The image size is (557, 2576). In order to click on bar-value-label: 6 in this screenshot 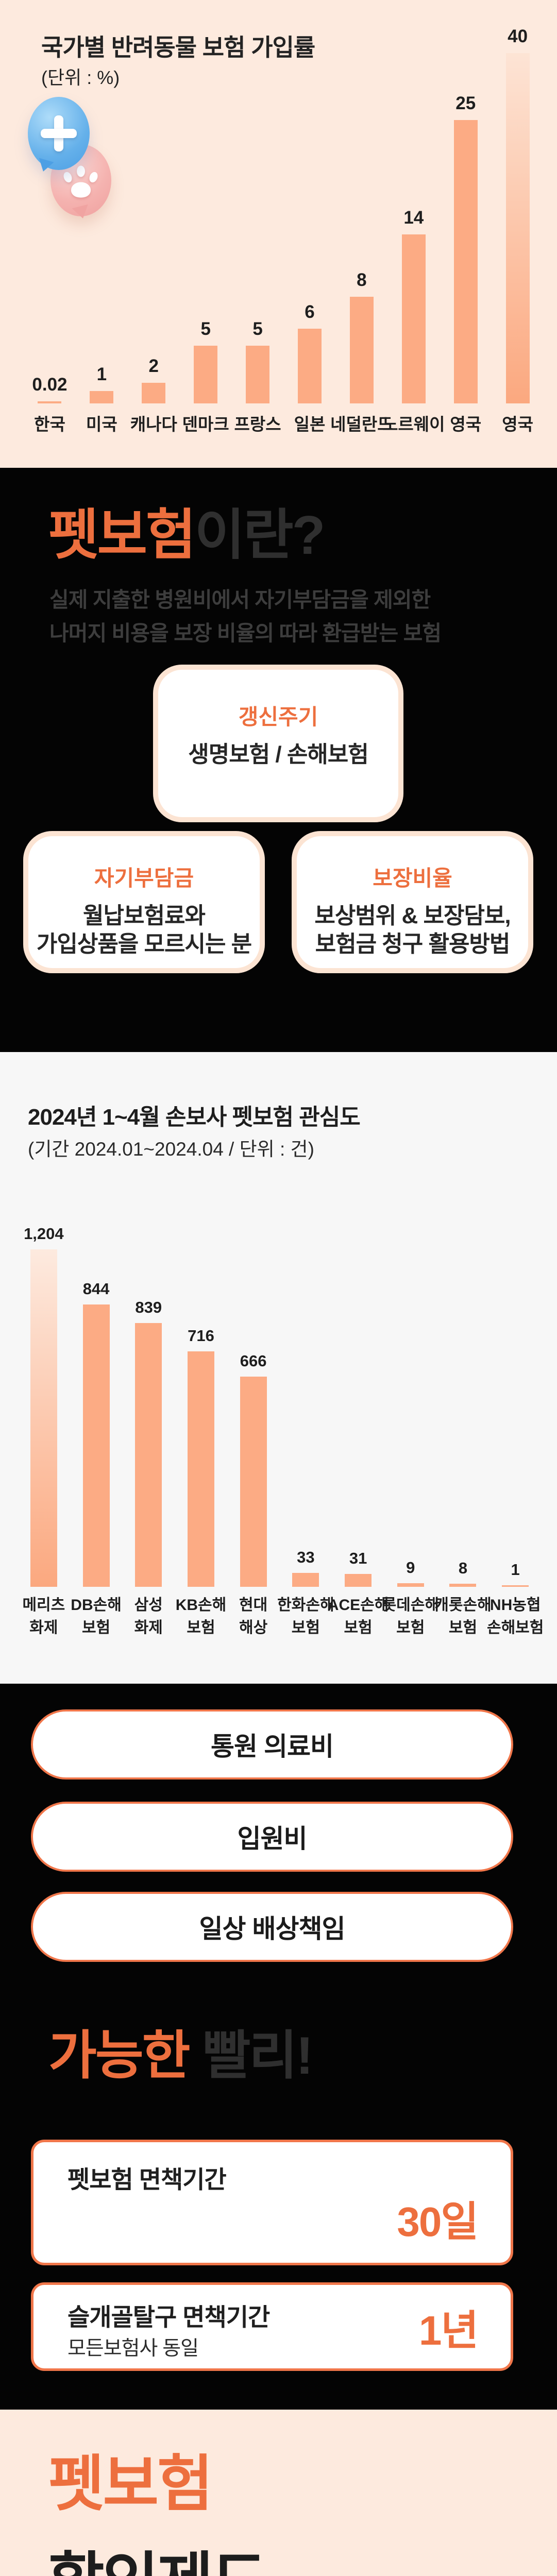, I will do `click(310, 312)`.